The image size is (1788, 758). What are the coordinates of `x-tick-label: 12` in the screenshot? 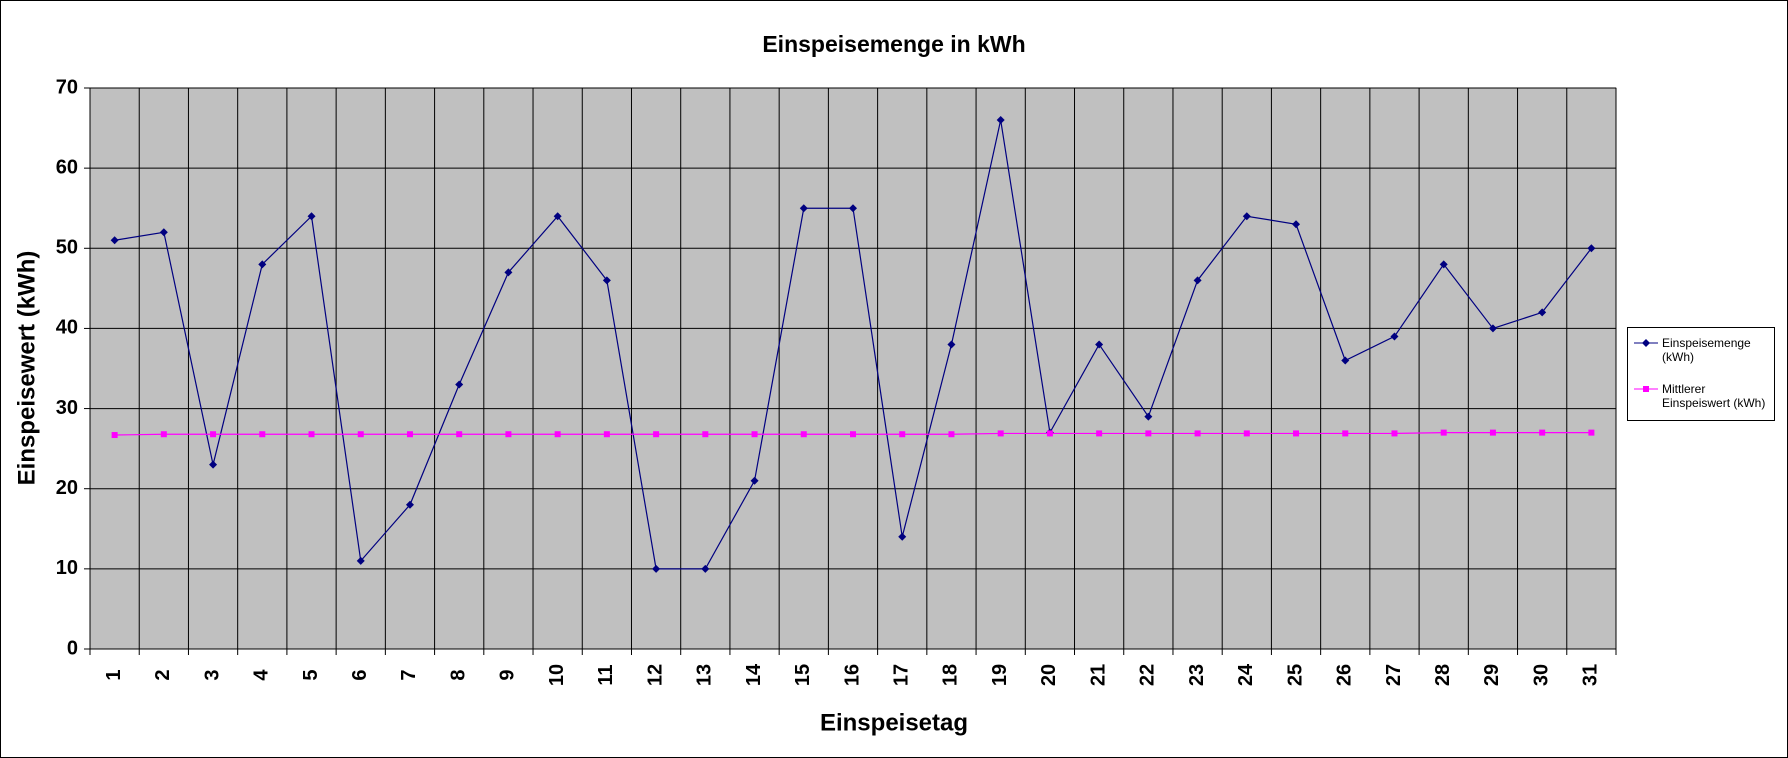 It's located at (655, 675).